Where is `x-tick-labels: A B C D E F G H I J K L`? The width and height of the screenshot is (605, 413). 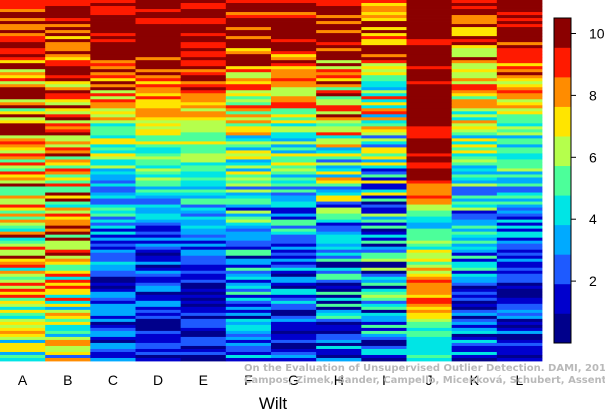
x-tick-labels: A B C D E F G H I J K L is located at coordinates (271, 380).